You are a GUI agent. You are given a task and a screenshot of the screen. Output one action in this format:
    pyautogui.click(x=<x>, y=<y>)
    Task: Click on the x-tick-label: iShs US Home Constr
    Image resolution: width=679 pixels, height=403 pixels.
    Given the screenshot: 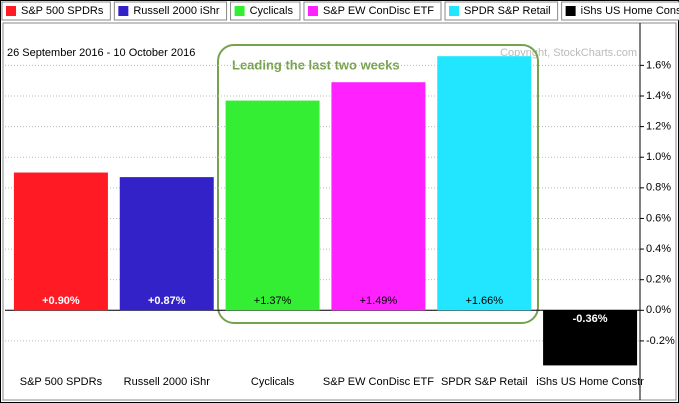 What is the action you would take?
    pyautogui.click(x=590, y=382)
    